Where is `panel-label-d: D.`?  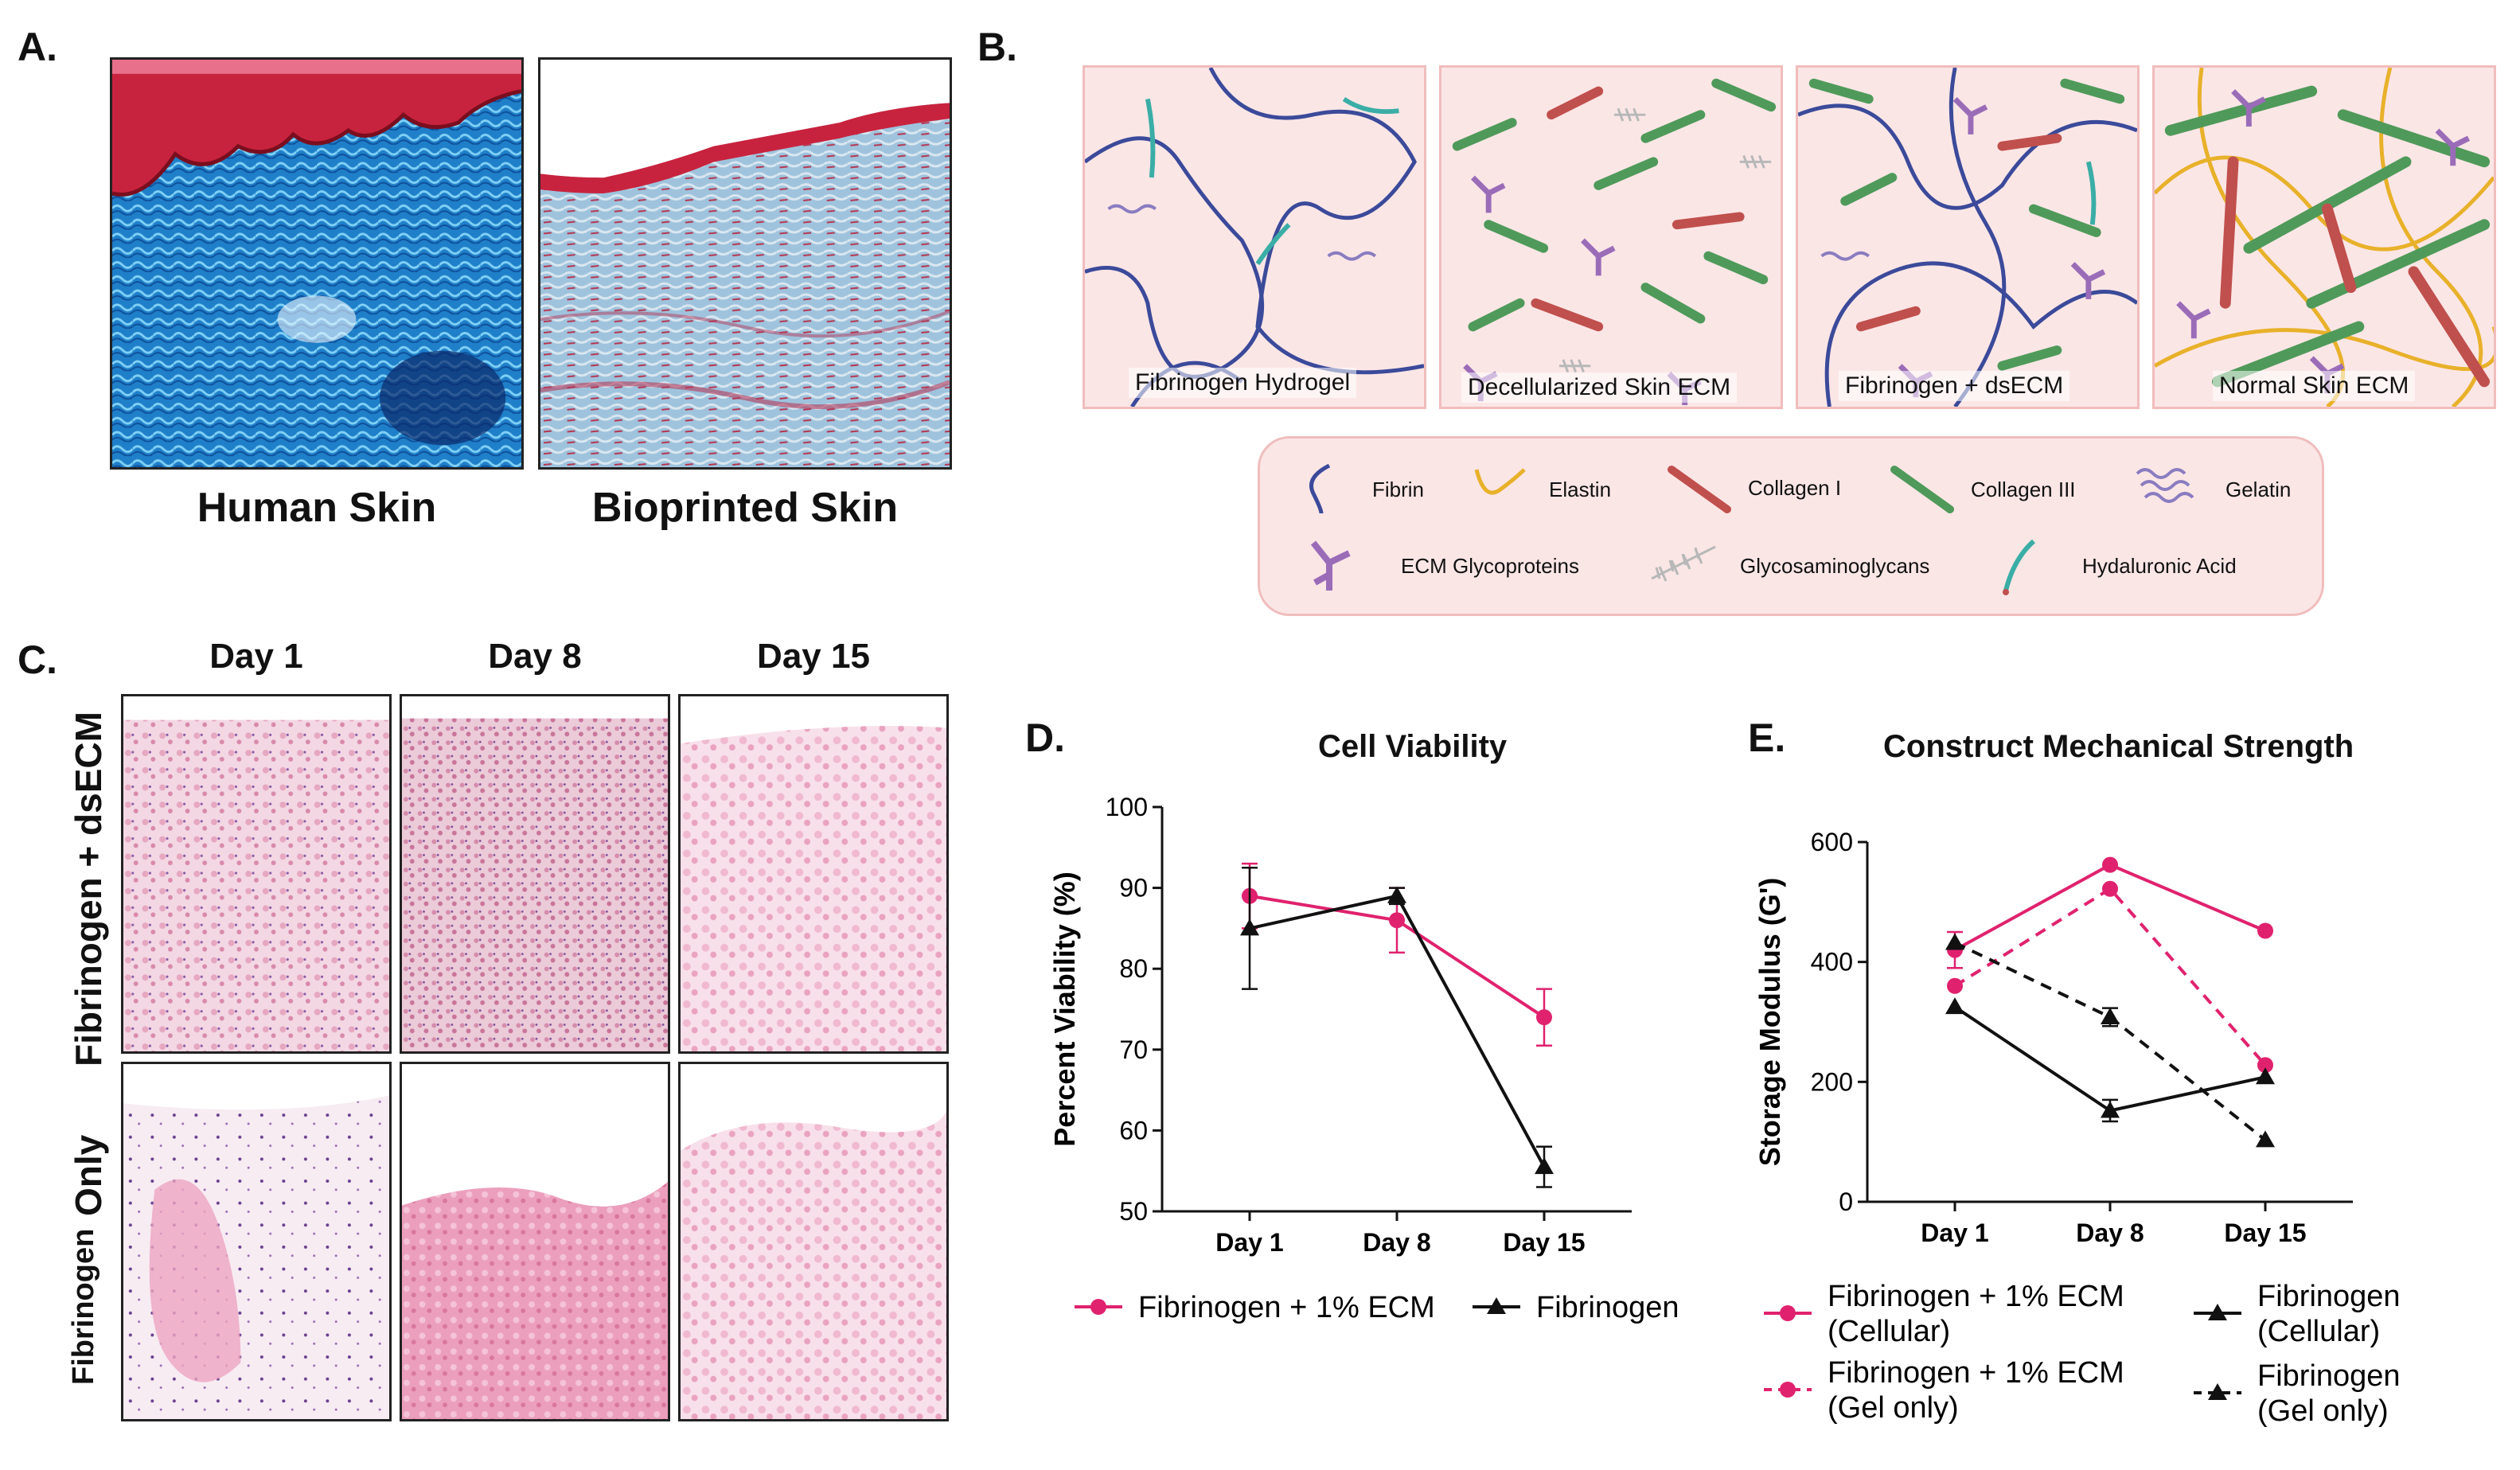 panel-label-d: D. is located at coordinates (1045, 738).